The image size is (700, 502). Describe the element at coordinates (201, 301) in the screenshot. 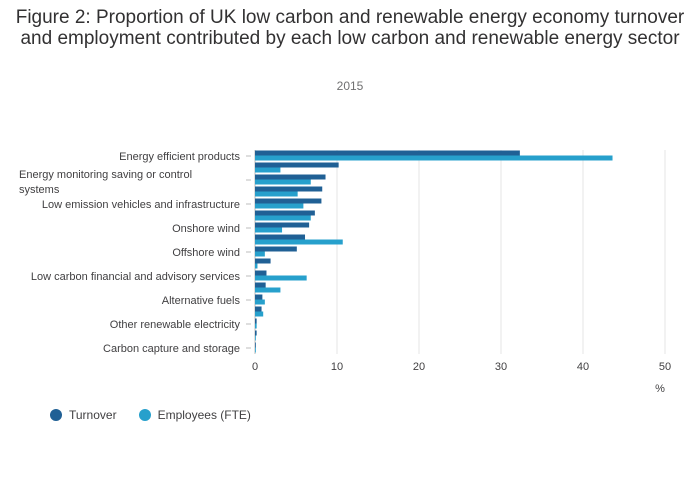

I see `y-category-label: Alternative fuels` at that location.